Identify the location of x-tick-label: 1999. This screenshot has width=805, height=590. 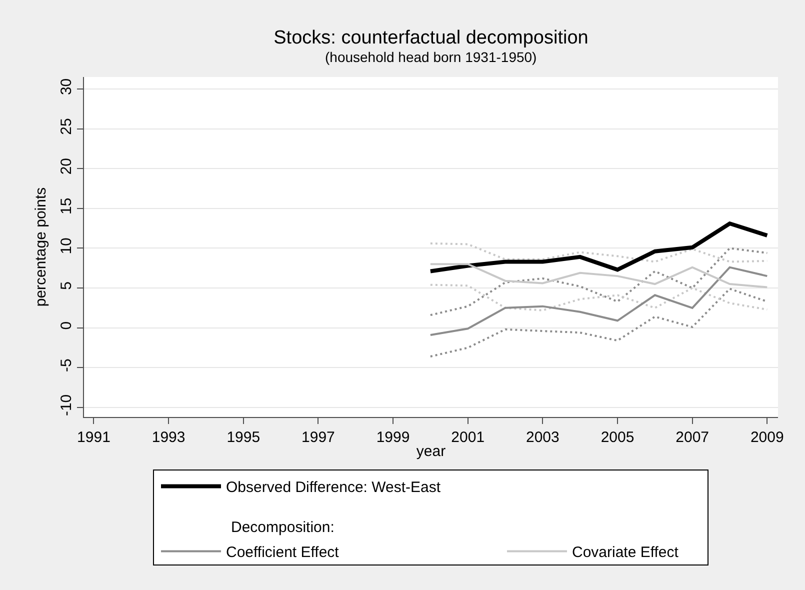
(393, 437).